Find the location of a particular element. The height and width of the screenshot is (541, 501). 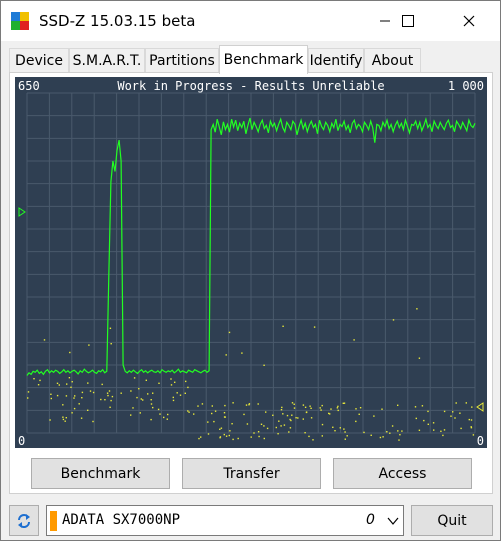

tab-partitions: Partitions is located at coordinates (182, 60).